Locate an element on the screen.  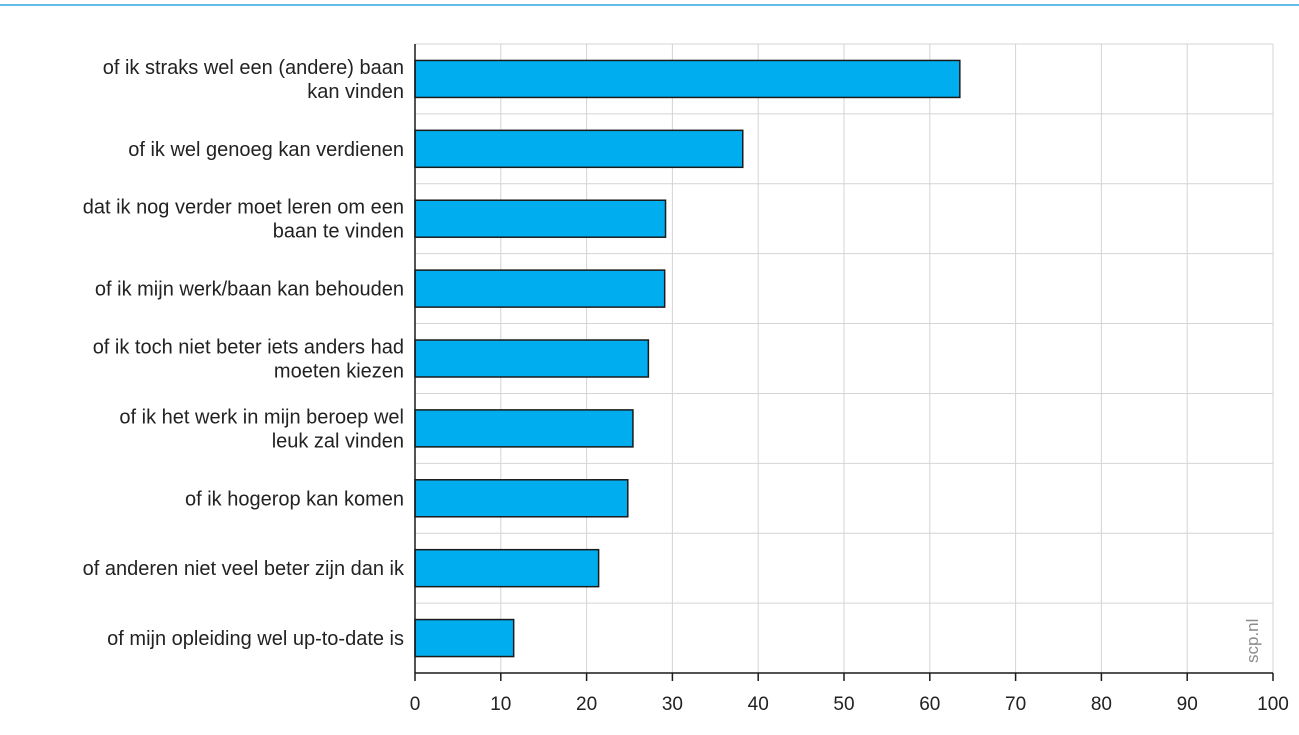
source-label: scp.nl is located at coordinates (1252, 641).